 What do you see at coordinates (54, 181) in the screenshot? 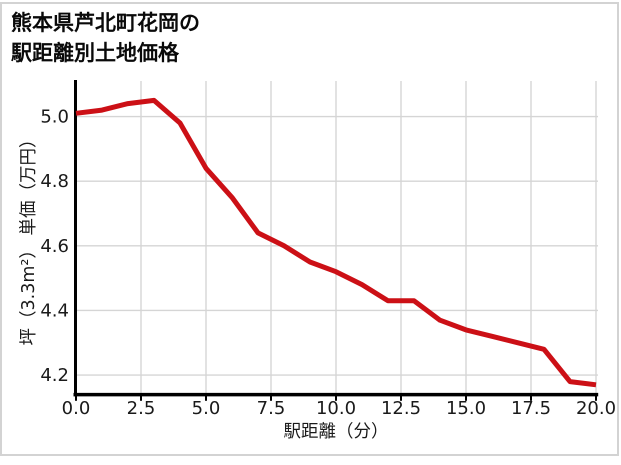
I see `y-tick-label: 4.8` at bounding box center [54, 181].